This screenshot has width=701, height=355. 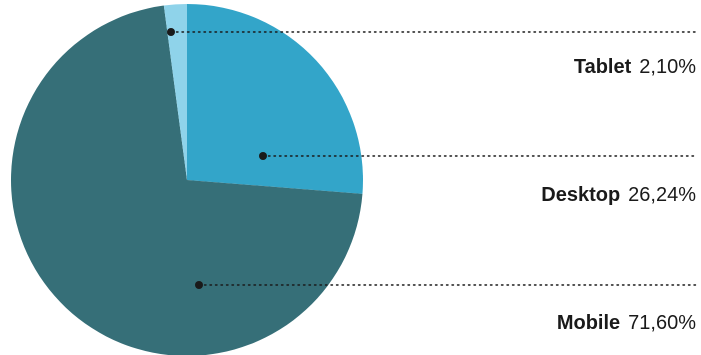 What do you see at coordinates (171, 32) in the screenshot?
I see `leader-dot-tablet` at bounding box center [171, 32].